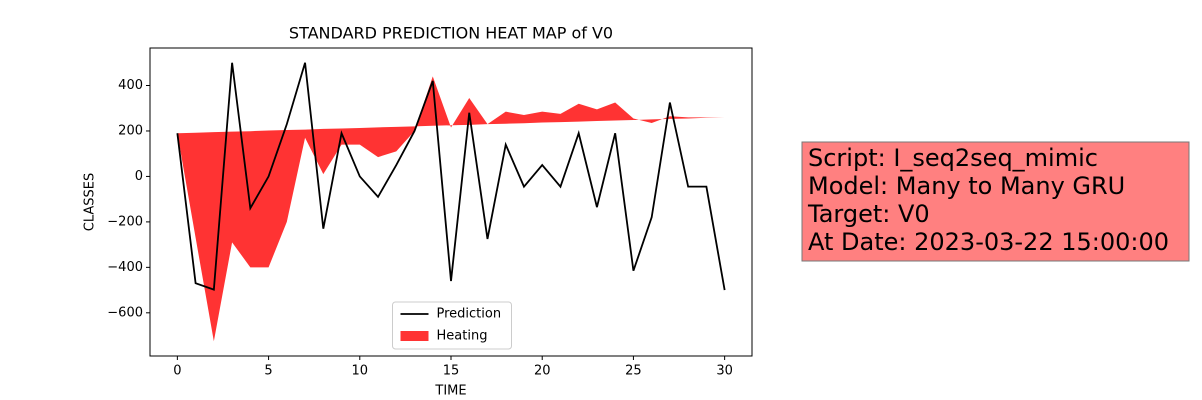  What do you see at coordinates (868, 214) in the screenshot?
I see `annotation-line: Target: V0` at bounding box center [868, 214].